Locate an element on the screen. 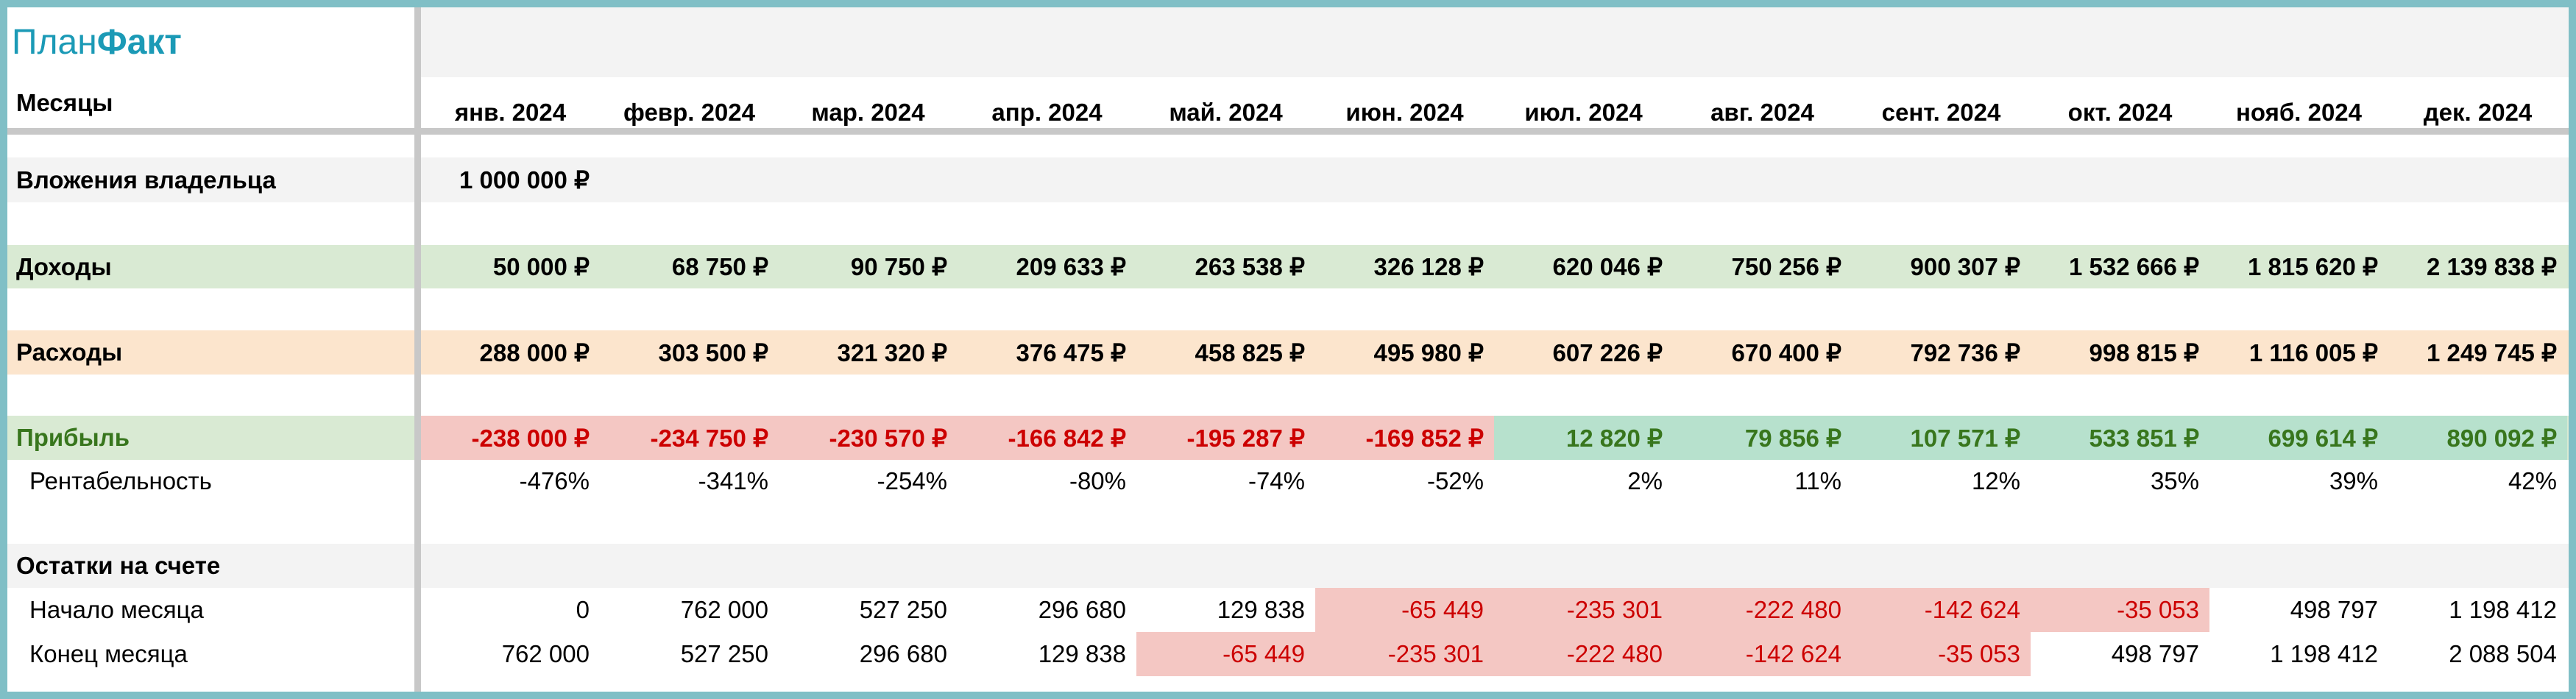 The height and width of the screenshot is (699, 2576). cell: 68 750 ₽ is located at coordinates (719, 266).